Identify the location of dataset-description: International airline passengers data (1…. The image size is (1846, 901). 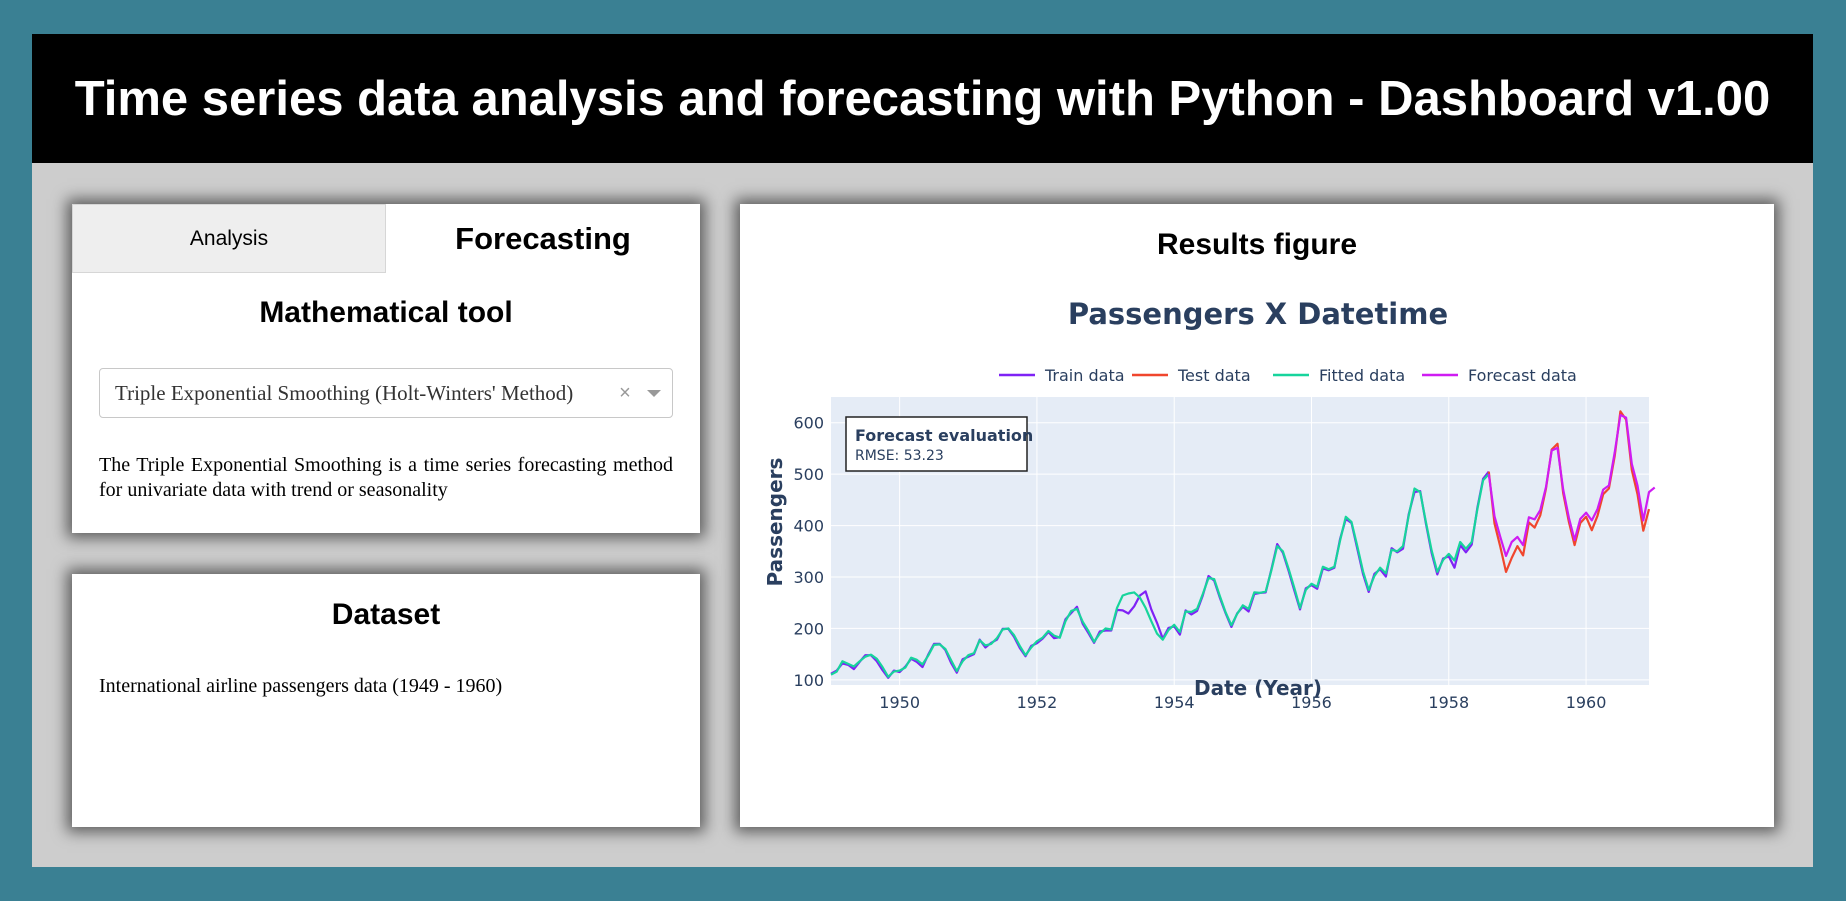
(301, 686).